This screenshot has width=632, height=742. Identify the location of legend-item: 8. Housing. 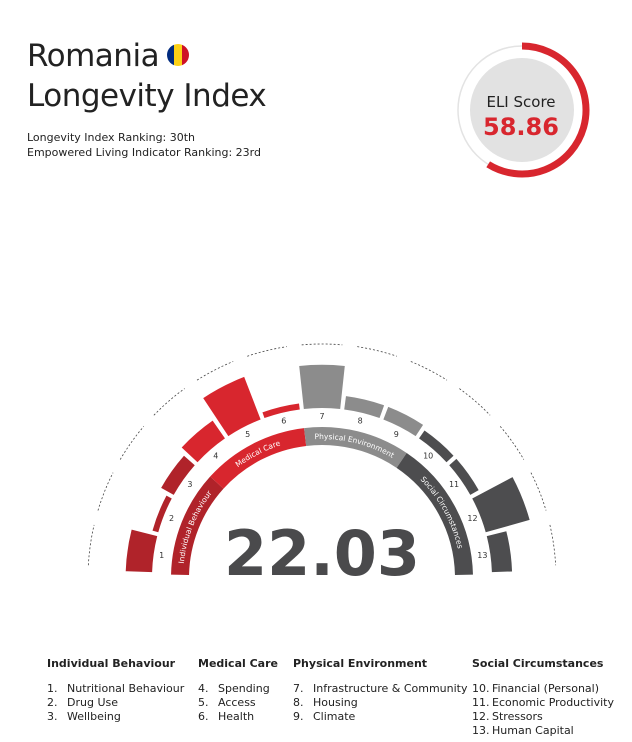
(325, 702).